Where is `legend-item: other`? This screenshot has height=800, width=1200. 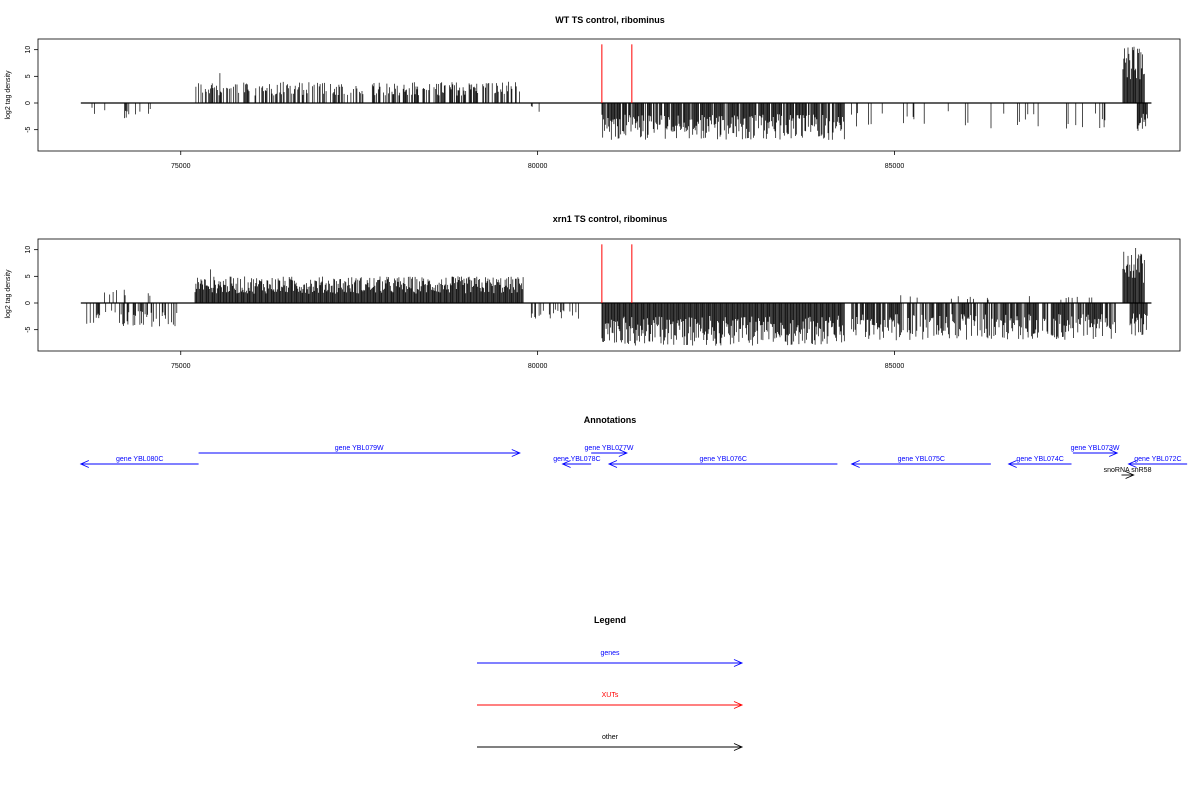
legend-item: other is located at coordinates (610, 742).